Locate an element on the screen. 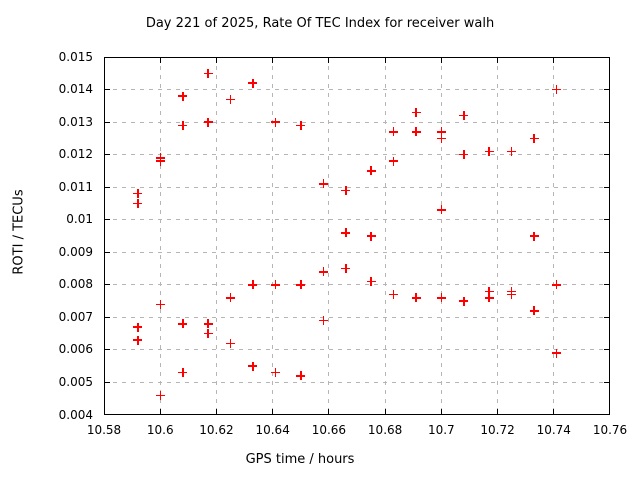  x-tick-label: 10.76 is located at coordinates (610, 430).